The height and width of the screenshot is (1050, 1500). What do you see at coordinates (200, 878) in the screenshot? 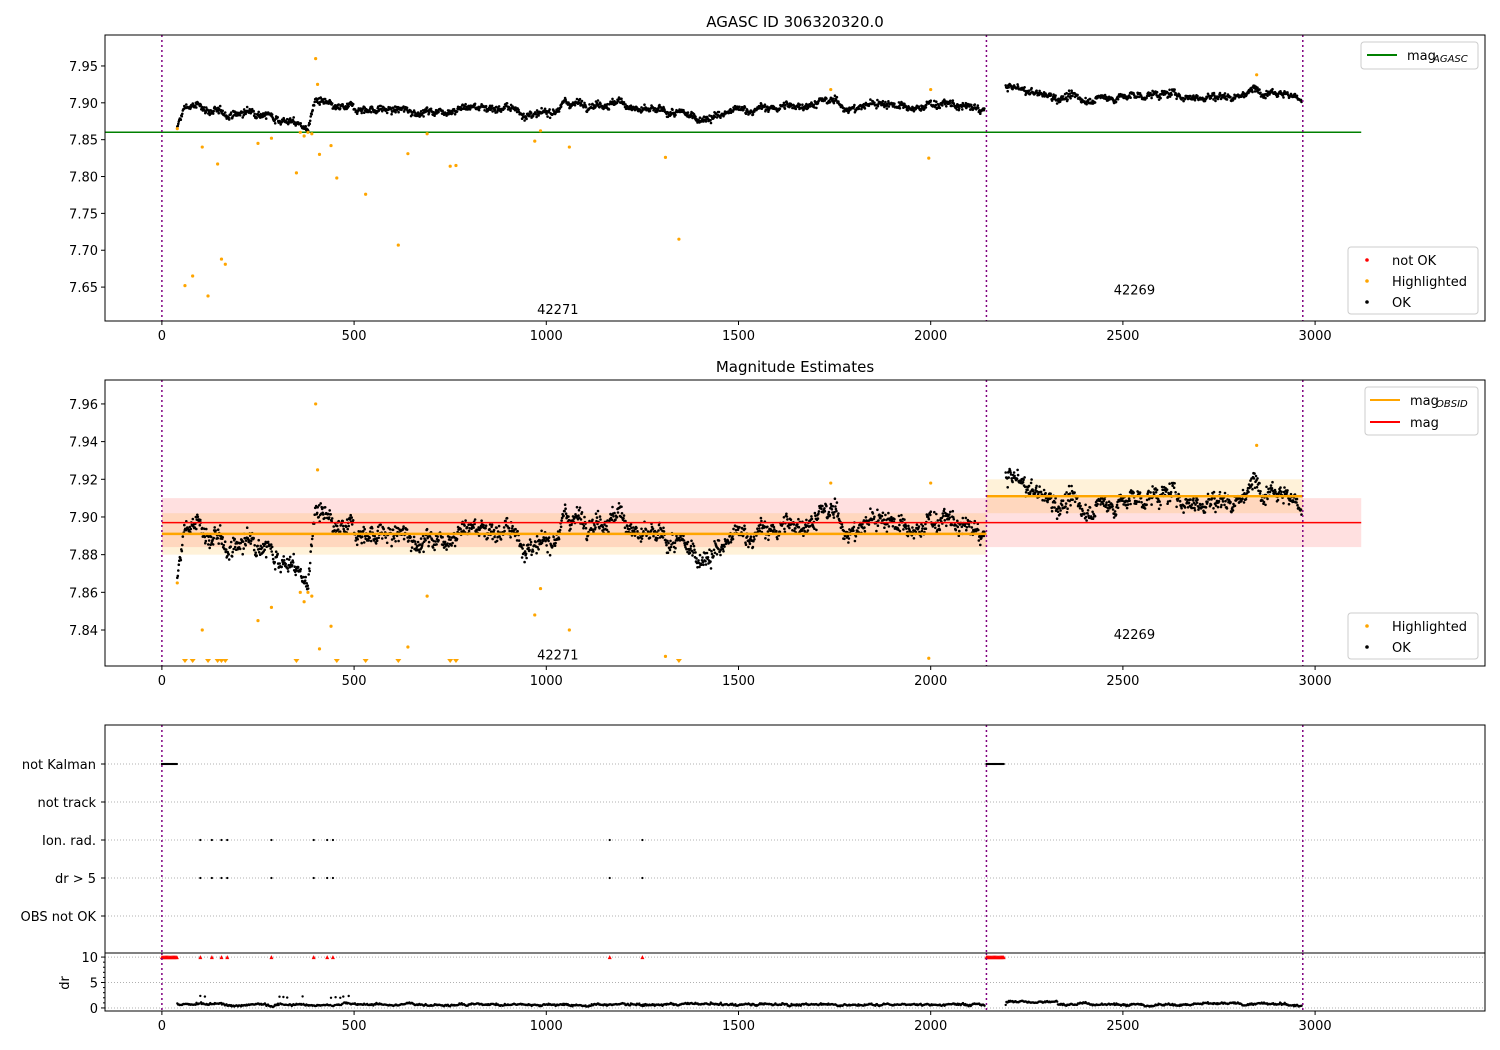
I see `dr-gt5-point` at bounding box center [200, 878].